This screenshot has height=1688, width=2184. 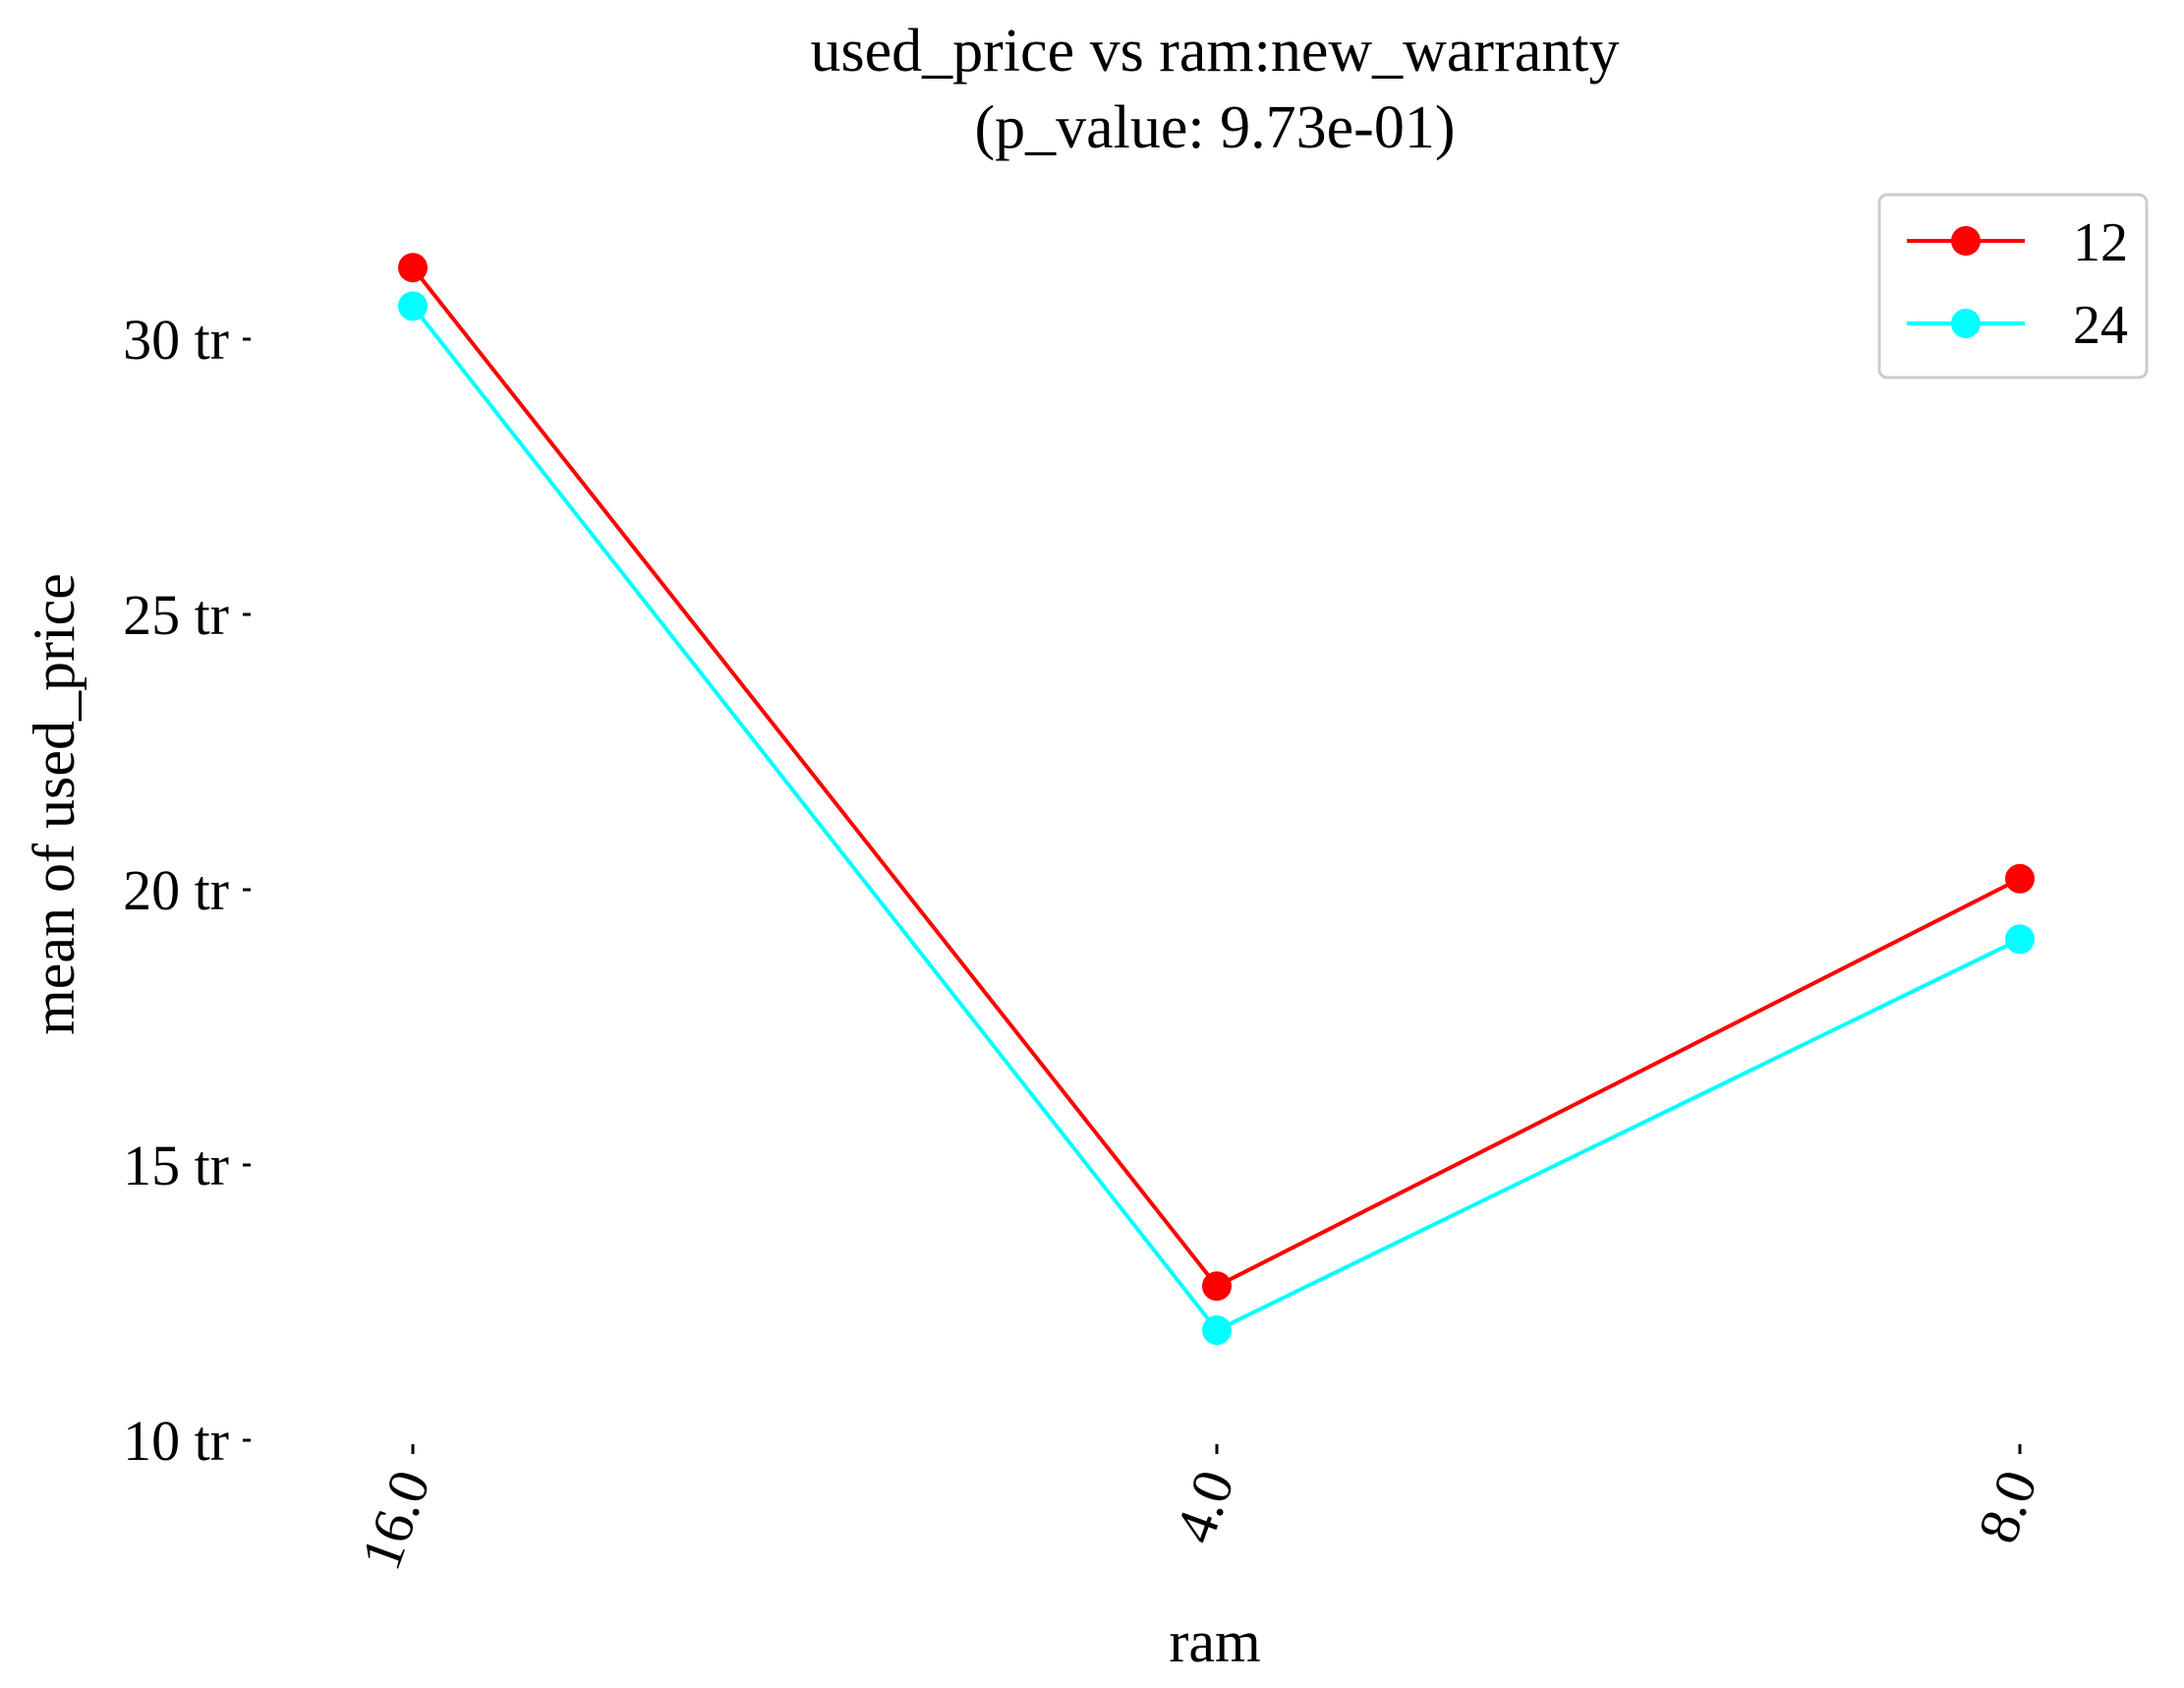 I want to click on legend-item: 12, so click(x=2017, y=242).